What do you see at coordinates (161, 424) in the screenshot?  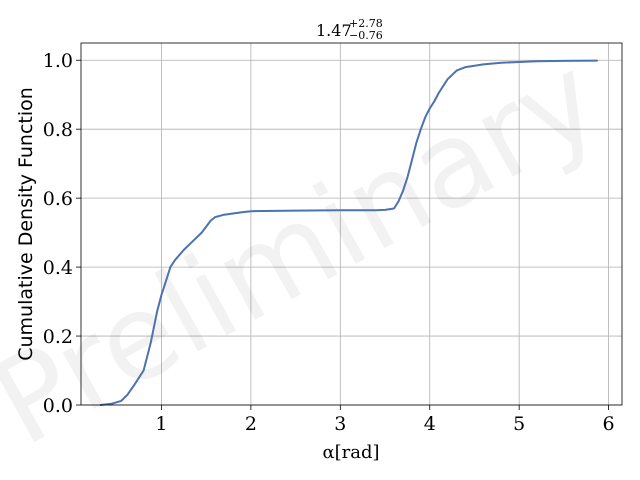 I see `x-tick-label: 1` at bounding box center [161, 424].